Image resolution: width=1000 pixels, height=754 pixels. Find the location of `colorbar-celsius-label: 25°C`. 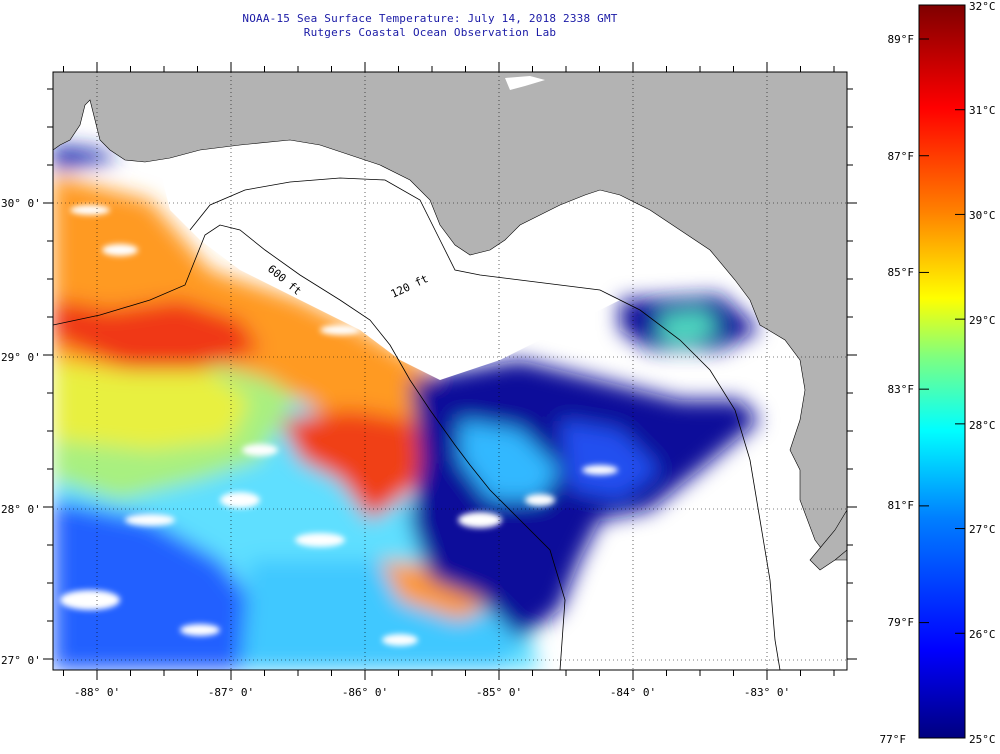

colorbar-celsius-label: 25°C is located at coordinates (982, 739).